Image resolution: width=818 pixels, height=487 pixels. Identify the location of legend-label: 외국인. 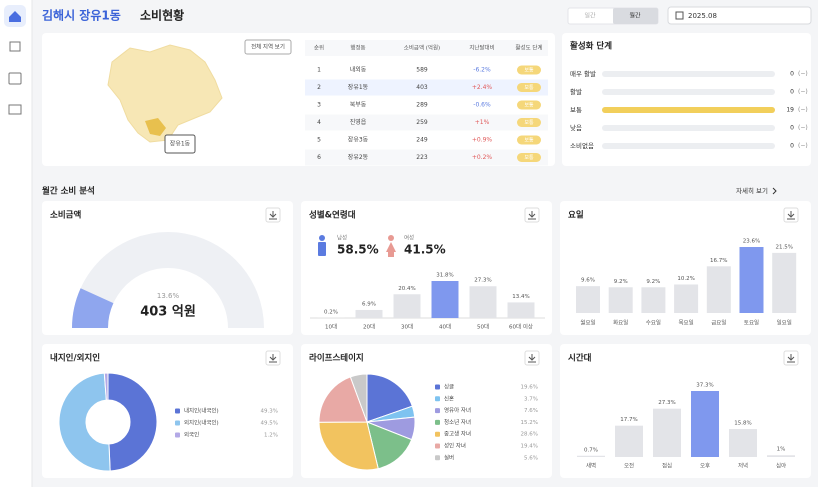
(191, 435).